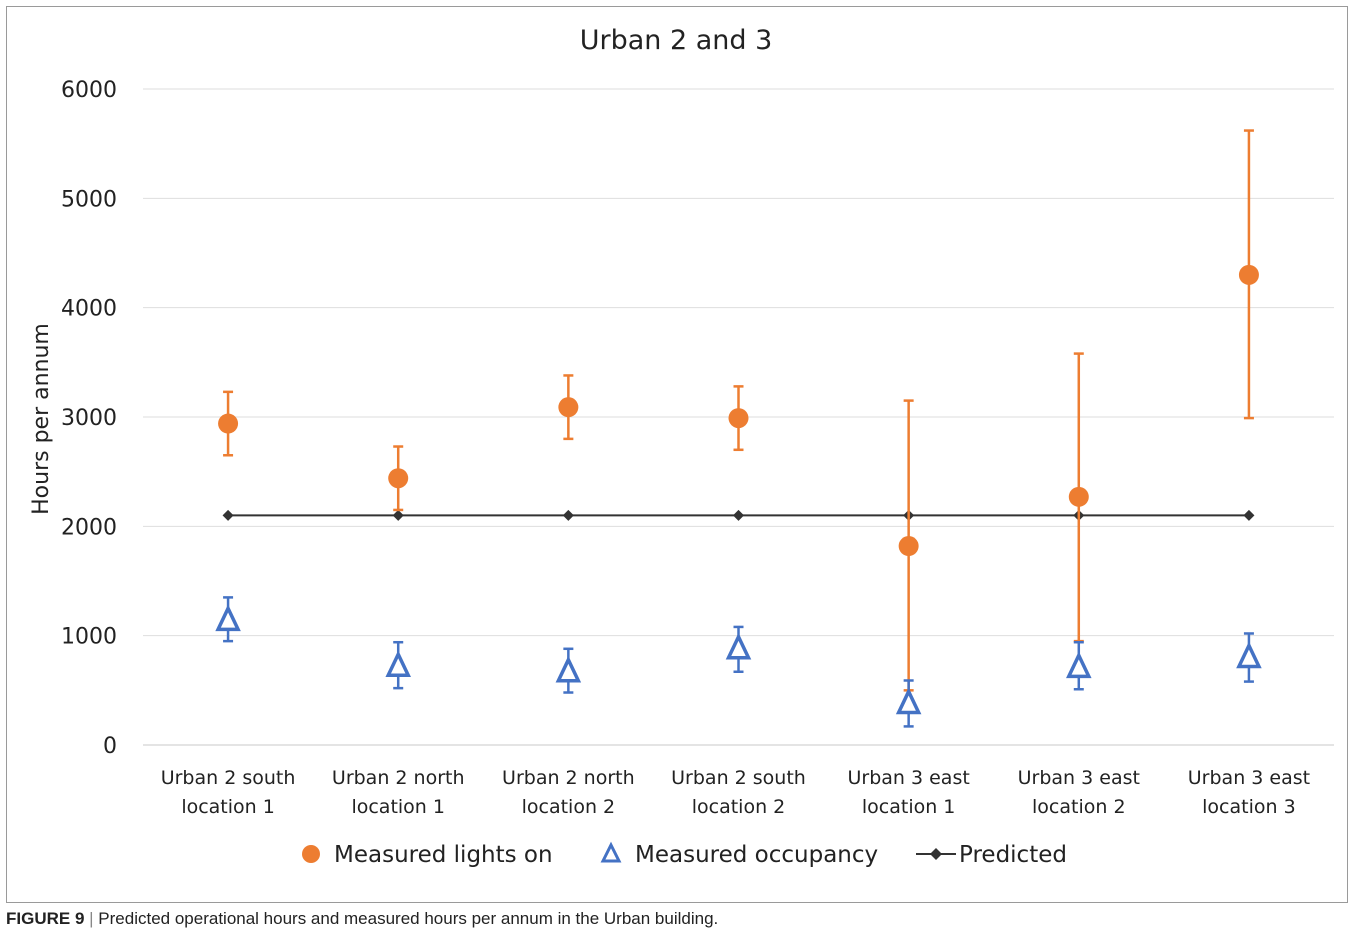 The width and height of the screenshot is (1356, 935). I want to click on x-tick-line-4-1: Urban 2 south, so click(738, 778).